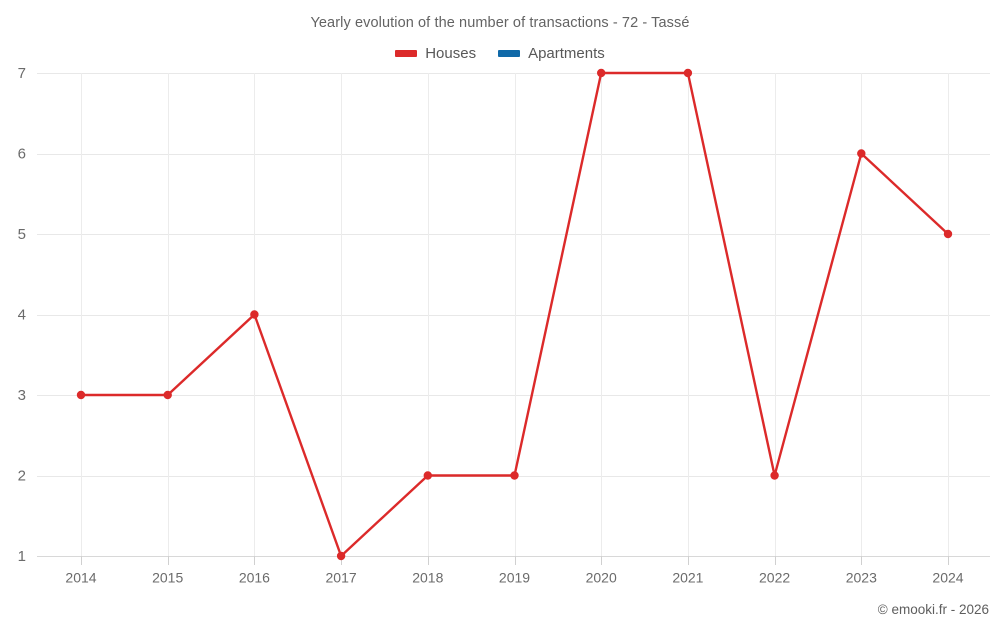  What do you see at coordinates (22, 73) in the screenshot?
I see `y-axis-tick-label: 7` at bounding box center [22, 73].